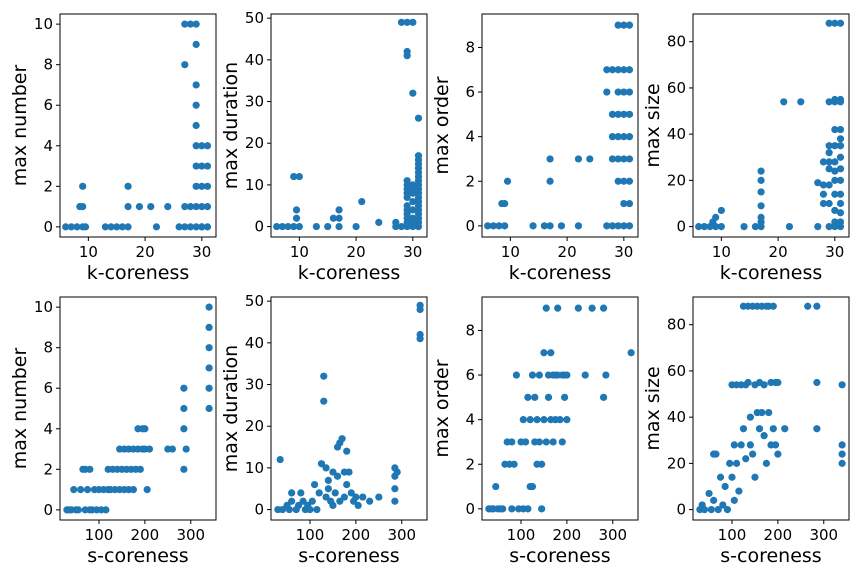  Describe the element at coordinates (442, 125) in the screenshot. I see `y-axis-label: max order` at that location.